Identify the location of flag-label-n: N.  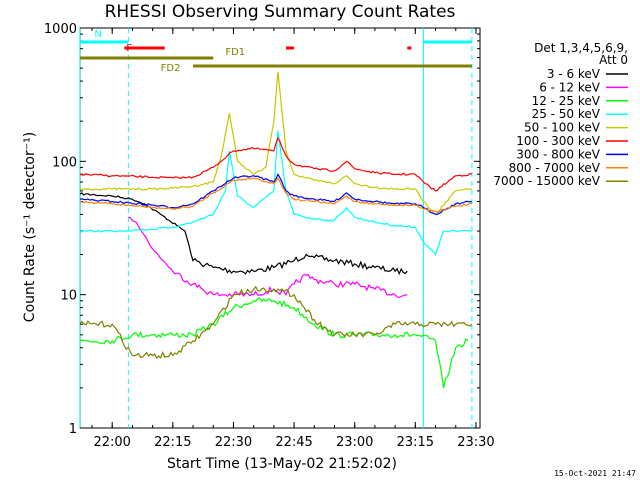
(97, 34).